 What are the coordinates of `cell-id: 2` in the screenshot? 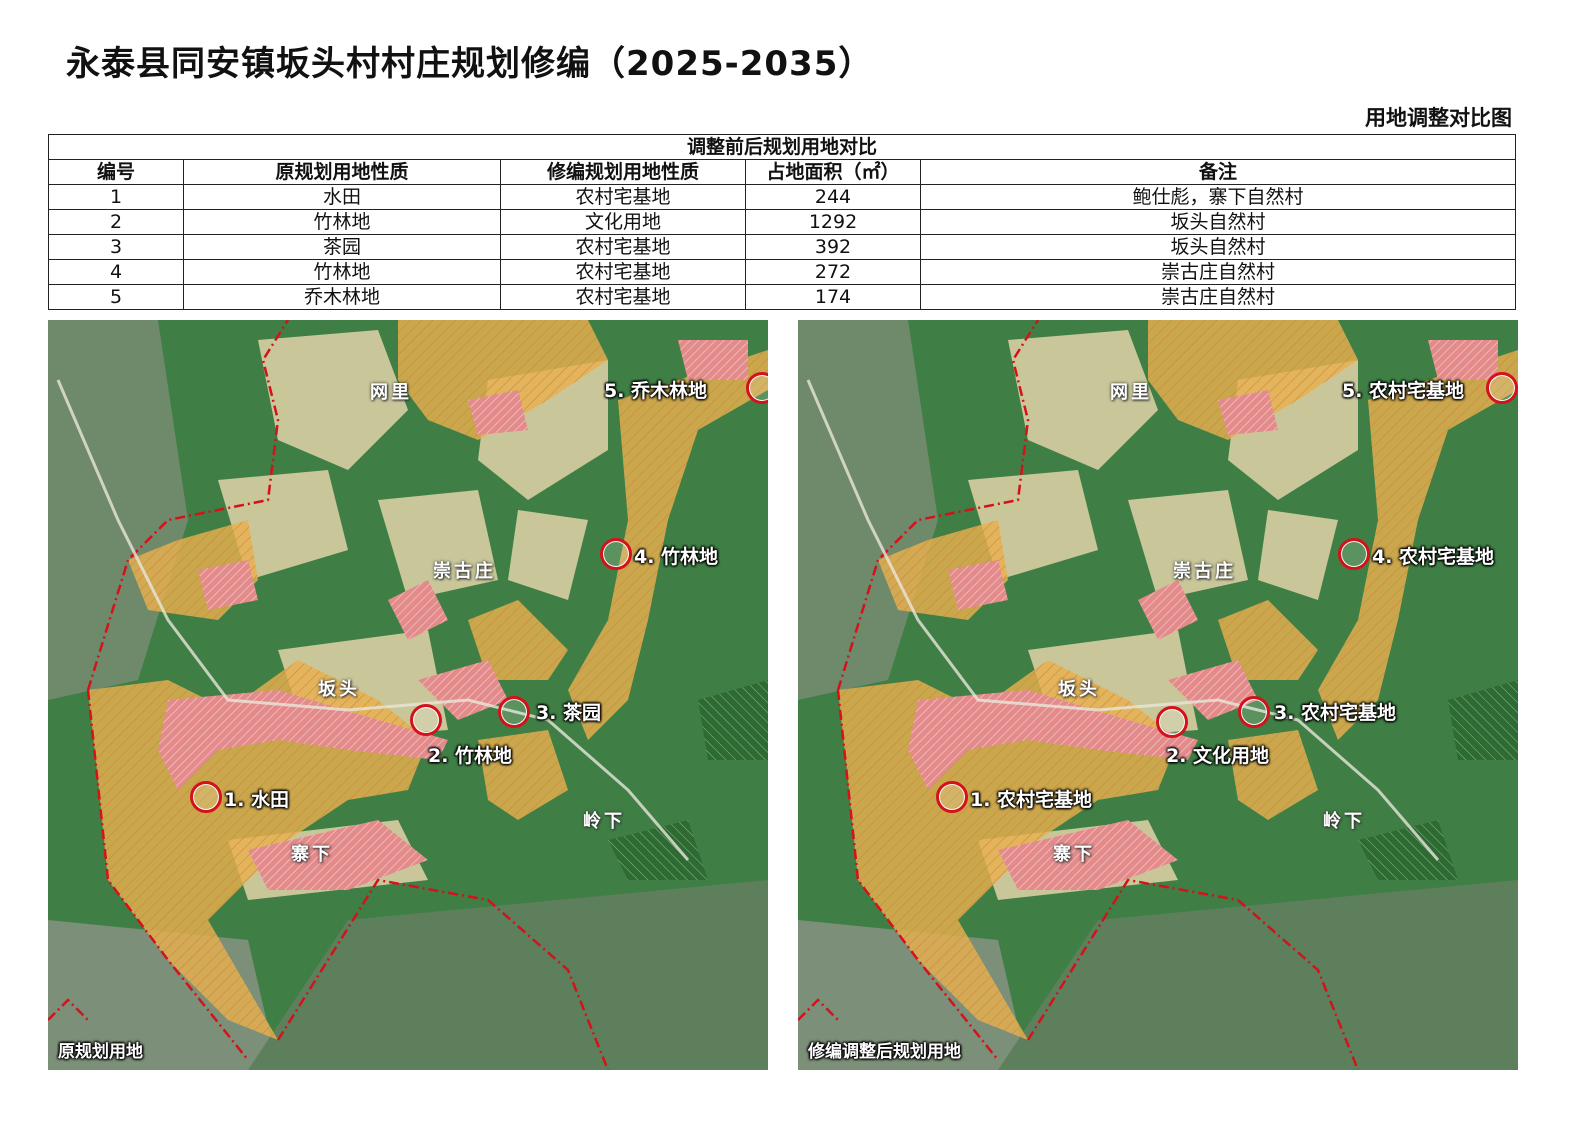 It's located at (116, 222).